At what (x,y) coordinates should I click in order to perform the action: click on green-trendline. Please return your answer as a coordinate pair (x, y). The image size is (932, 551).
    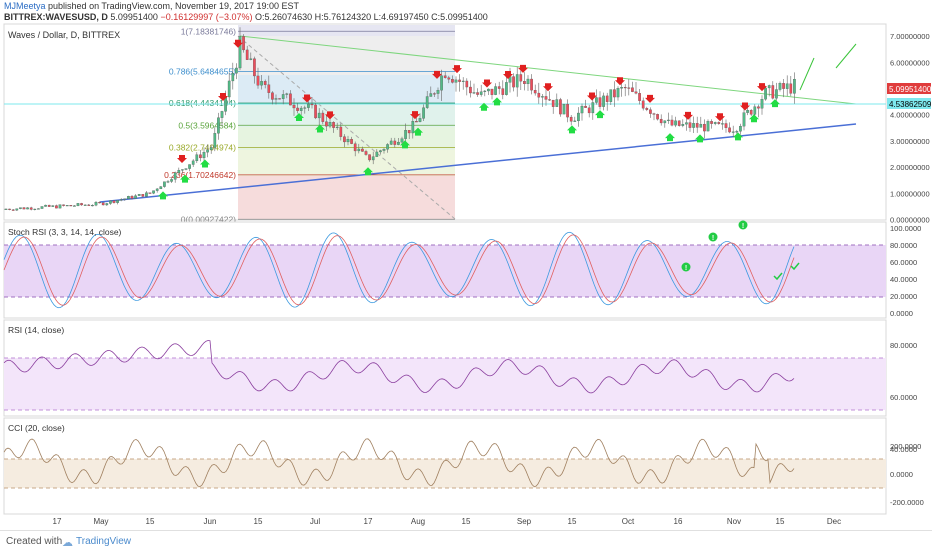
    Looking at the image, I should click on (548, 70).